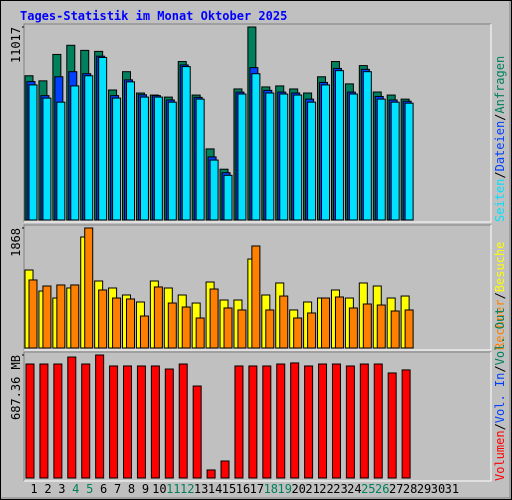  Describe the element at coordinates (173, 489) in the screenshot. I see `x-tick-label: 11` at that location.